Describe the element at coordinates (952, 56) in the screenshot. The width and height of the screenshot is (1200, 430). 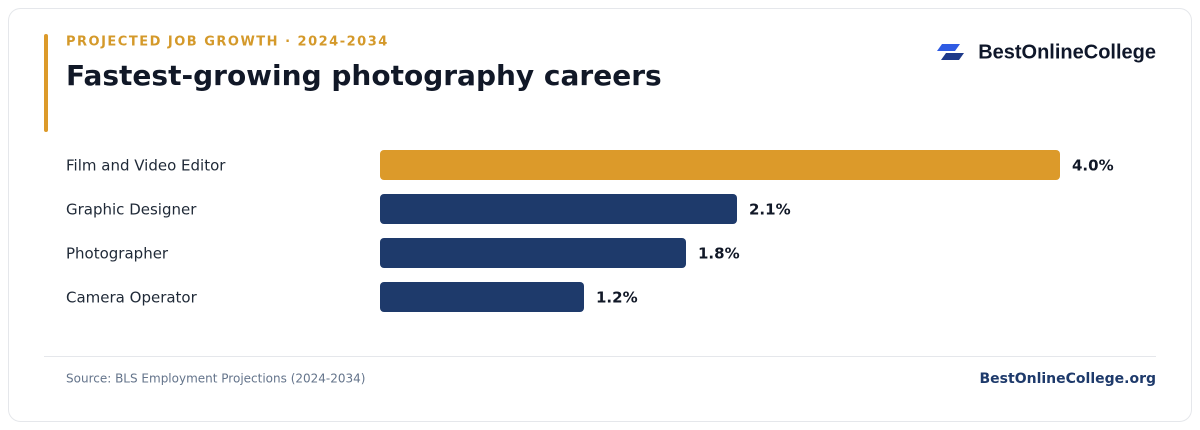
I see `logo-icon-bottom` at that location.